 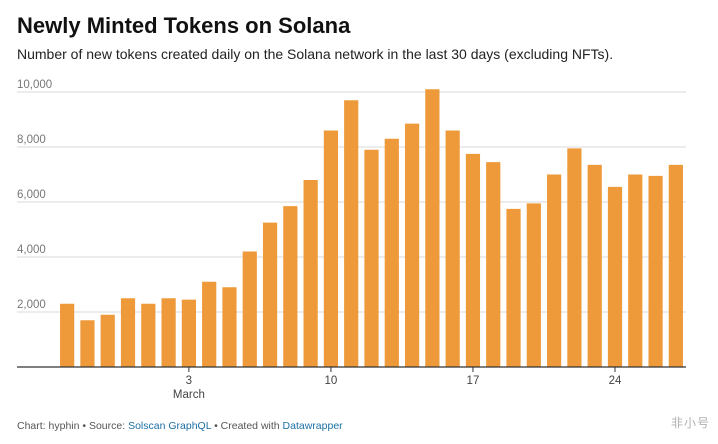 What do you see at coordinates (31, 250) in the screenshot?
I see `y-tick-label: 4,000` at bounding box center [31, 250].